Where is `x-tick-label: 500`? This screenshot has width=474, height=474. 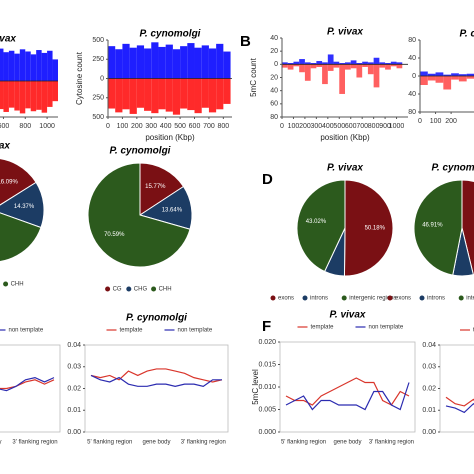
x-tick-label: 500 is located at coordinates (339, 126).